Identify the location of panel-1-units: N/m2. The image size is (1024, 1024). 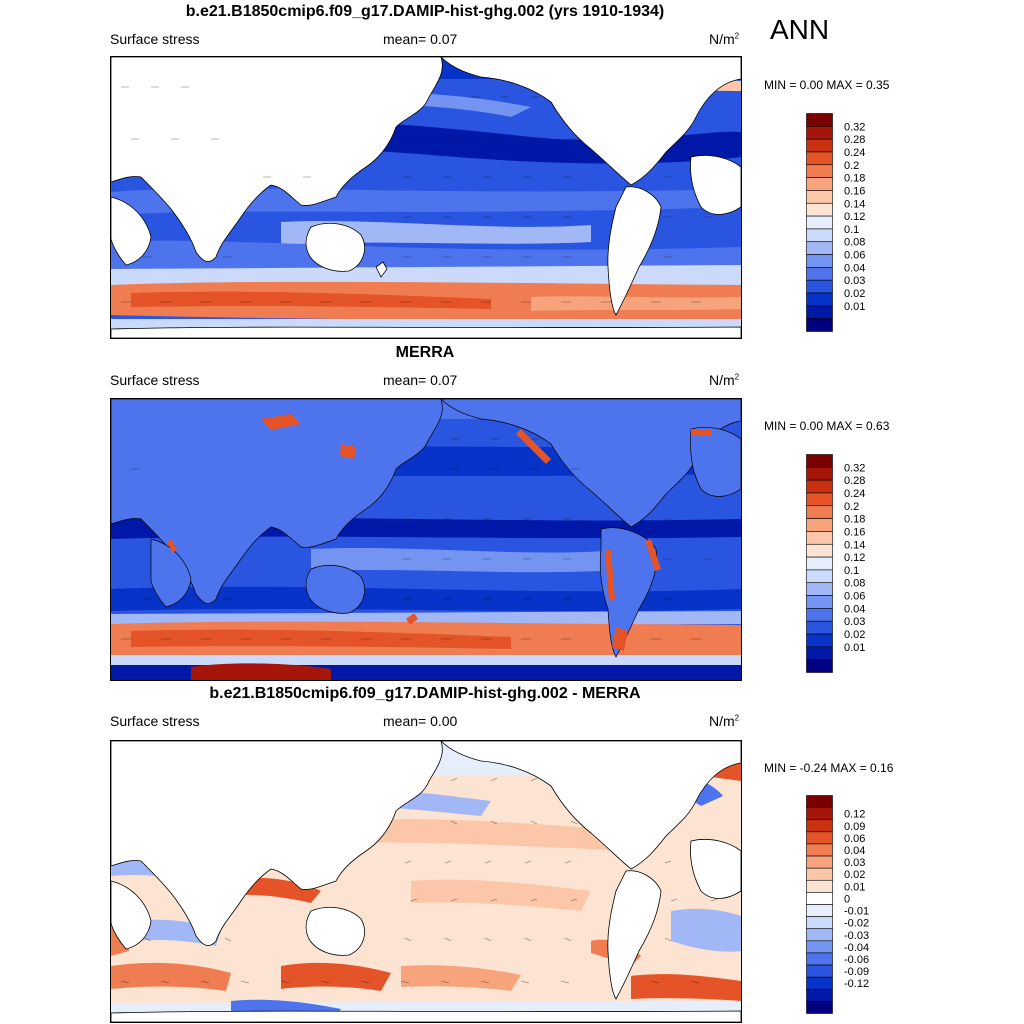
(724, 39).